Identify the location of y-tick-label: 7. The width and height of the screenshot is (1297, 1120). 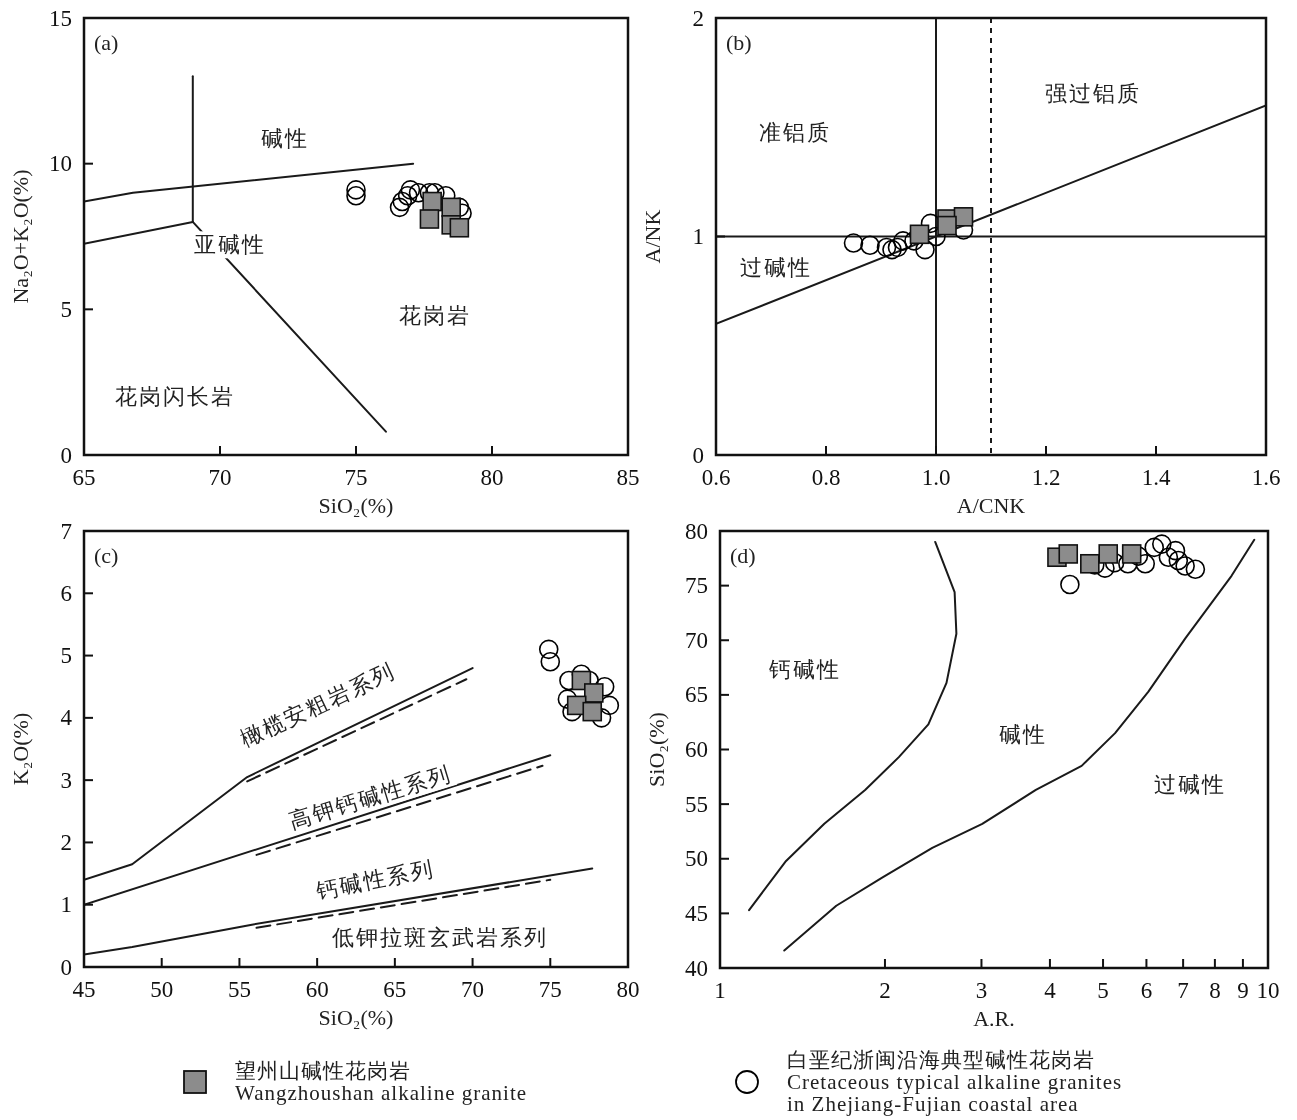
(66, 531).